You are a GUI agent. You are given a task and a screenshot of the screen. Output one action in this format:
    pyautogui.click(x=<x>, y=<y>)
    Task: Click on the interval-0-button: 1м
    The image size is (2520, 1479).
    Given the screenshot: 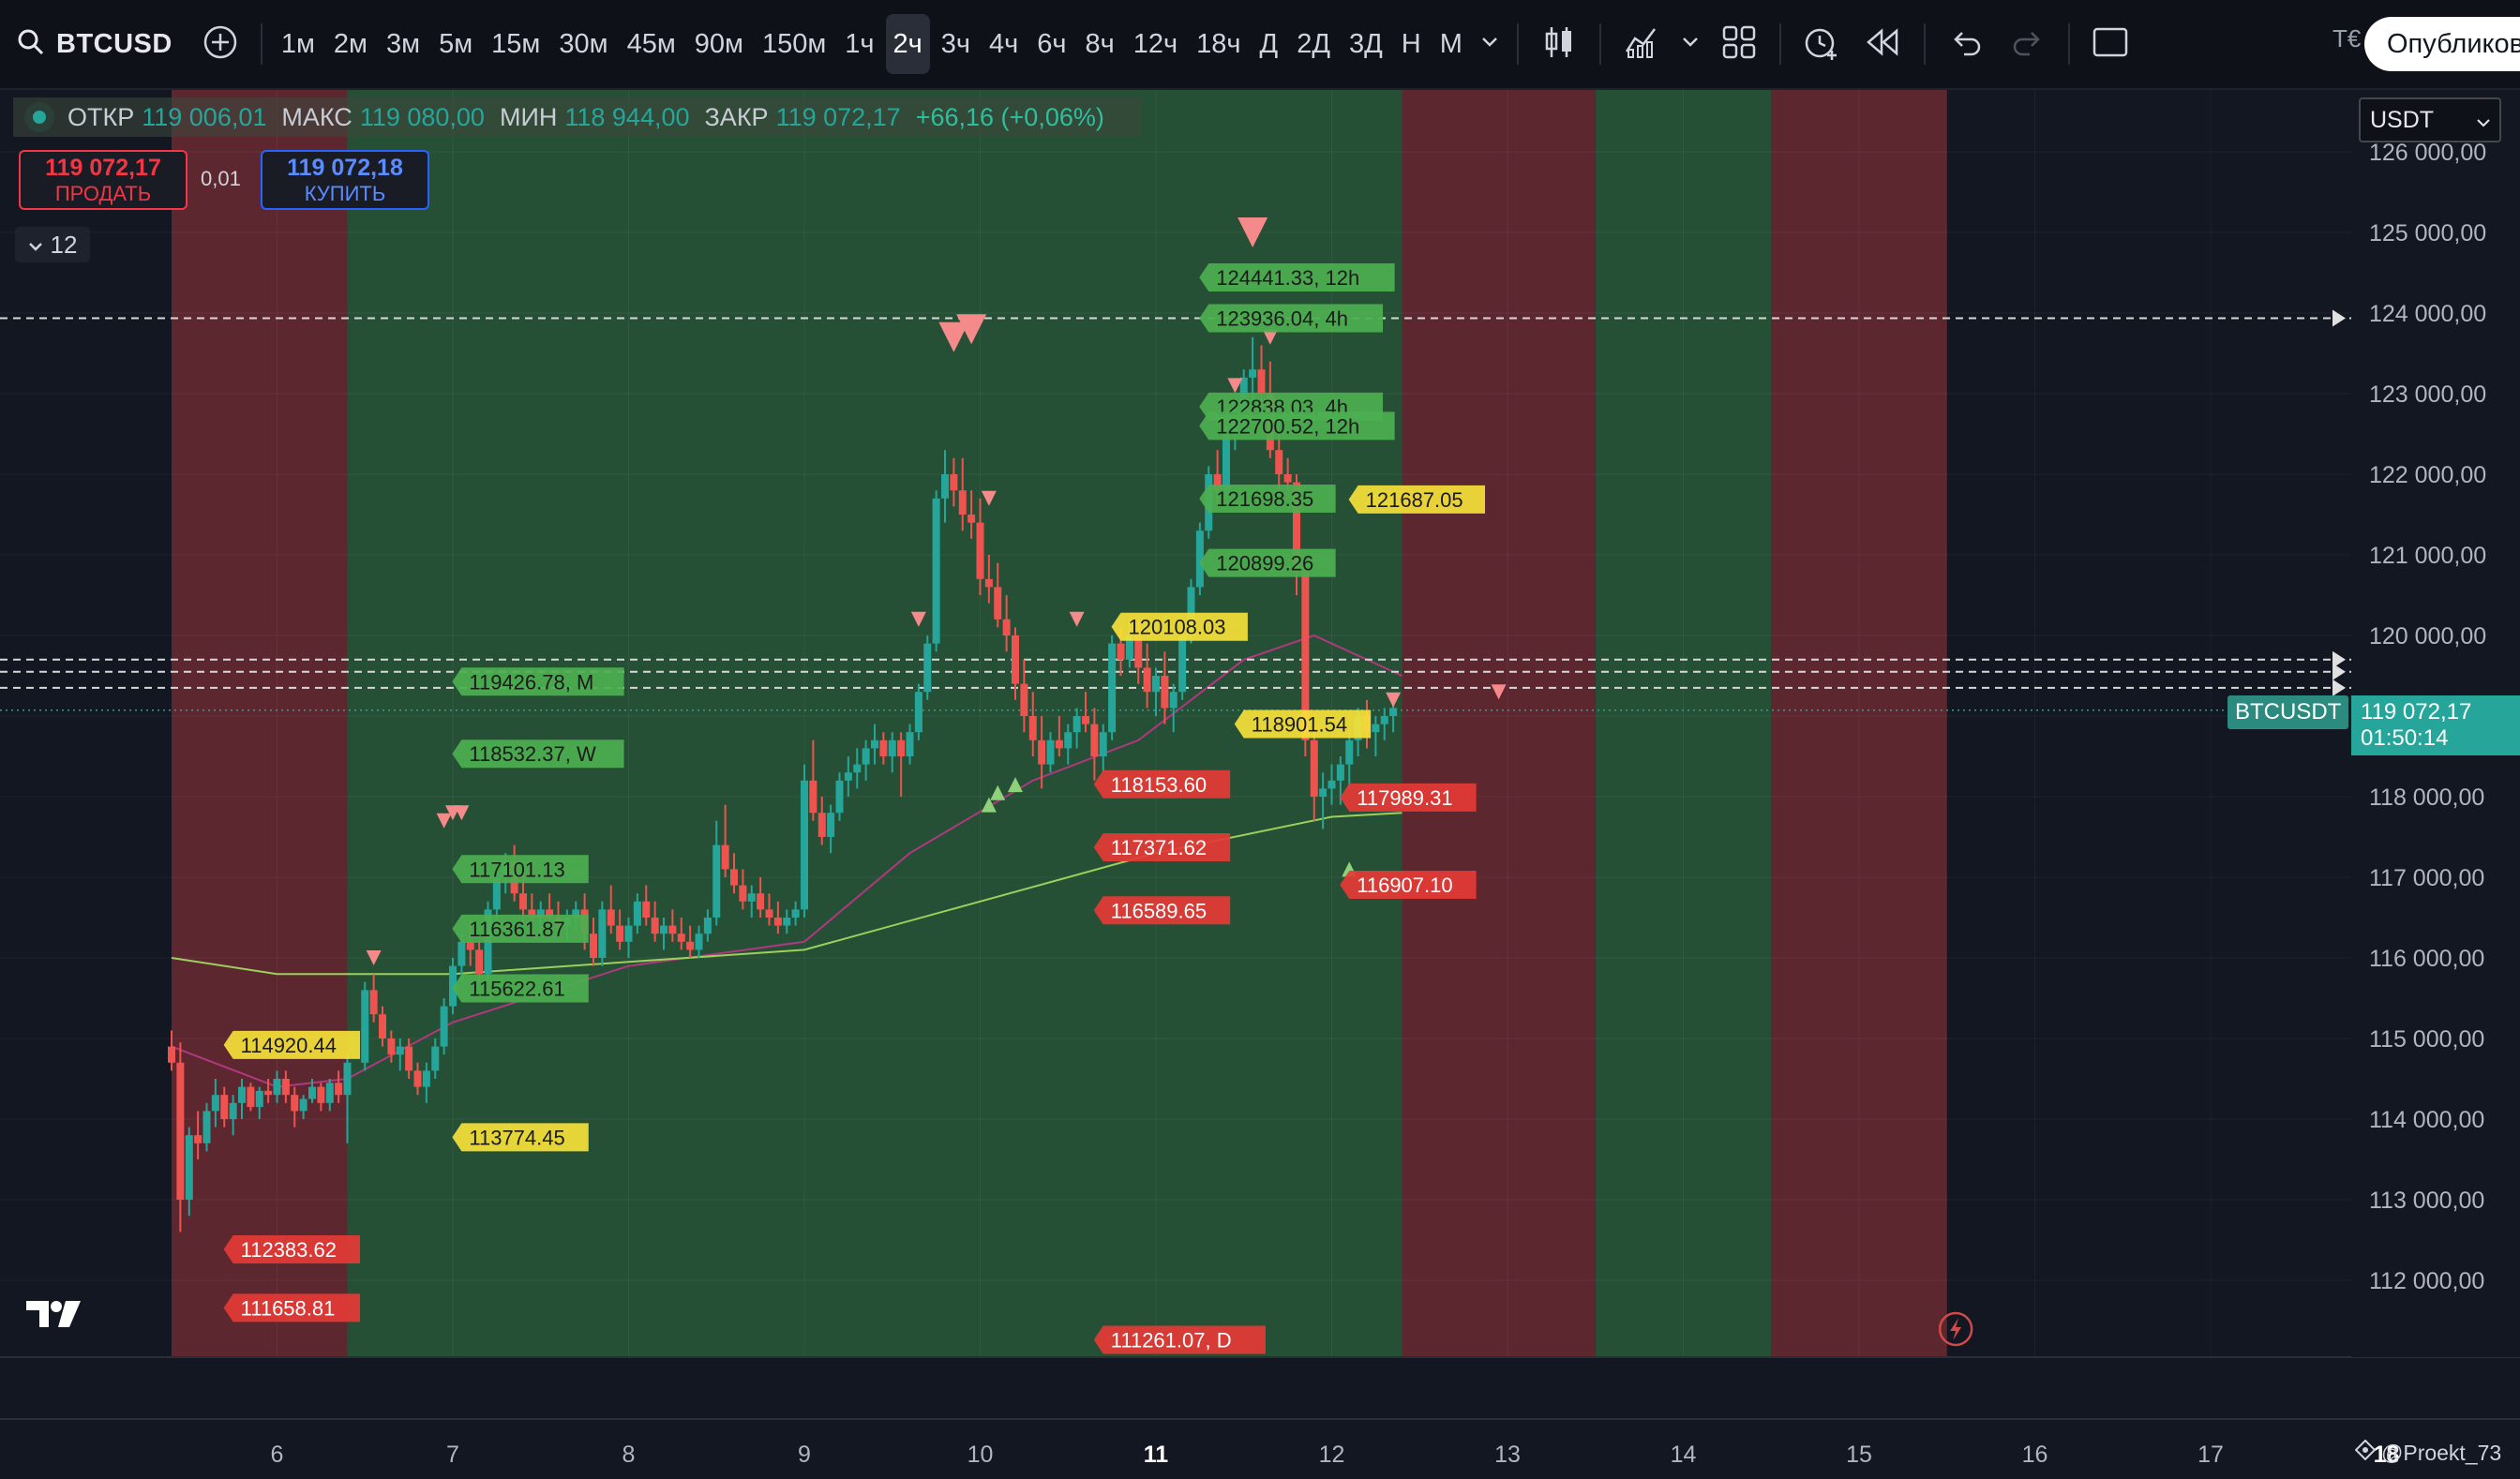 What is the action you would take?
    pyautogui.click(x=297, y=43)
    